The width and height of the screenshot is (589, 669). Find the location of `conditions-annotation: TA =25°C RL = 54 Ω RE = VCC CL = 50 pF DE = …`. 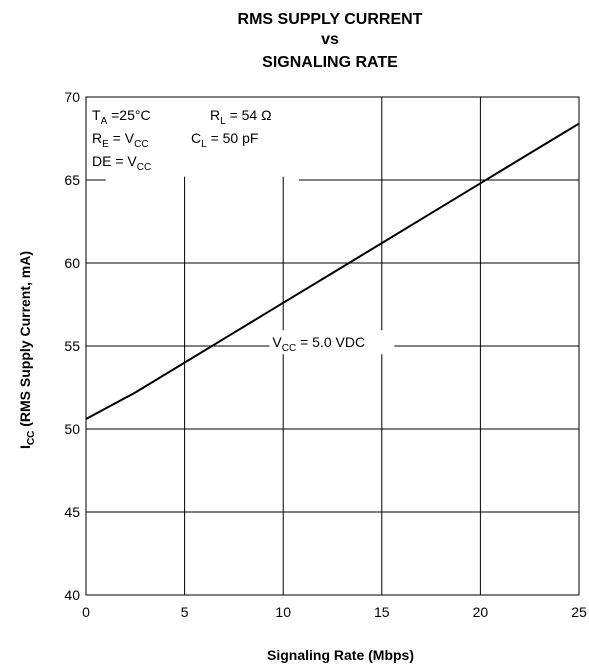

conditions-annotation: TA =25°C RL = 54 Ω RE = VCC CL = 50 pF DE = … is located at coordinates (182, 140).